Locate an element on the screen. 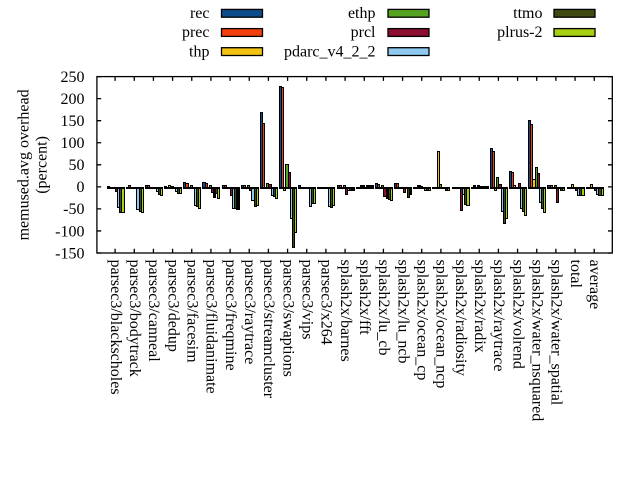  svg-text: 50 is located at coordinates (77, 165).